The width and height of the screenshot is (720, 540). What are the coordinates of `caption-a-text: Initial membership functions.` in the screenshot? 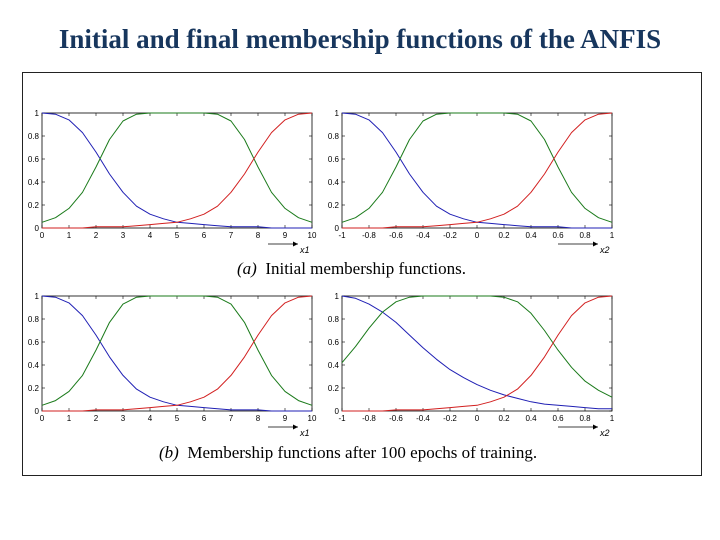 It's located at (365, 268).